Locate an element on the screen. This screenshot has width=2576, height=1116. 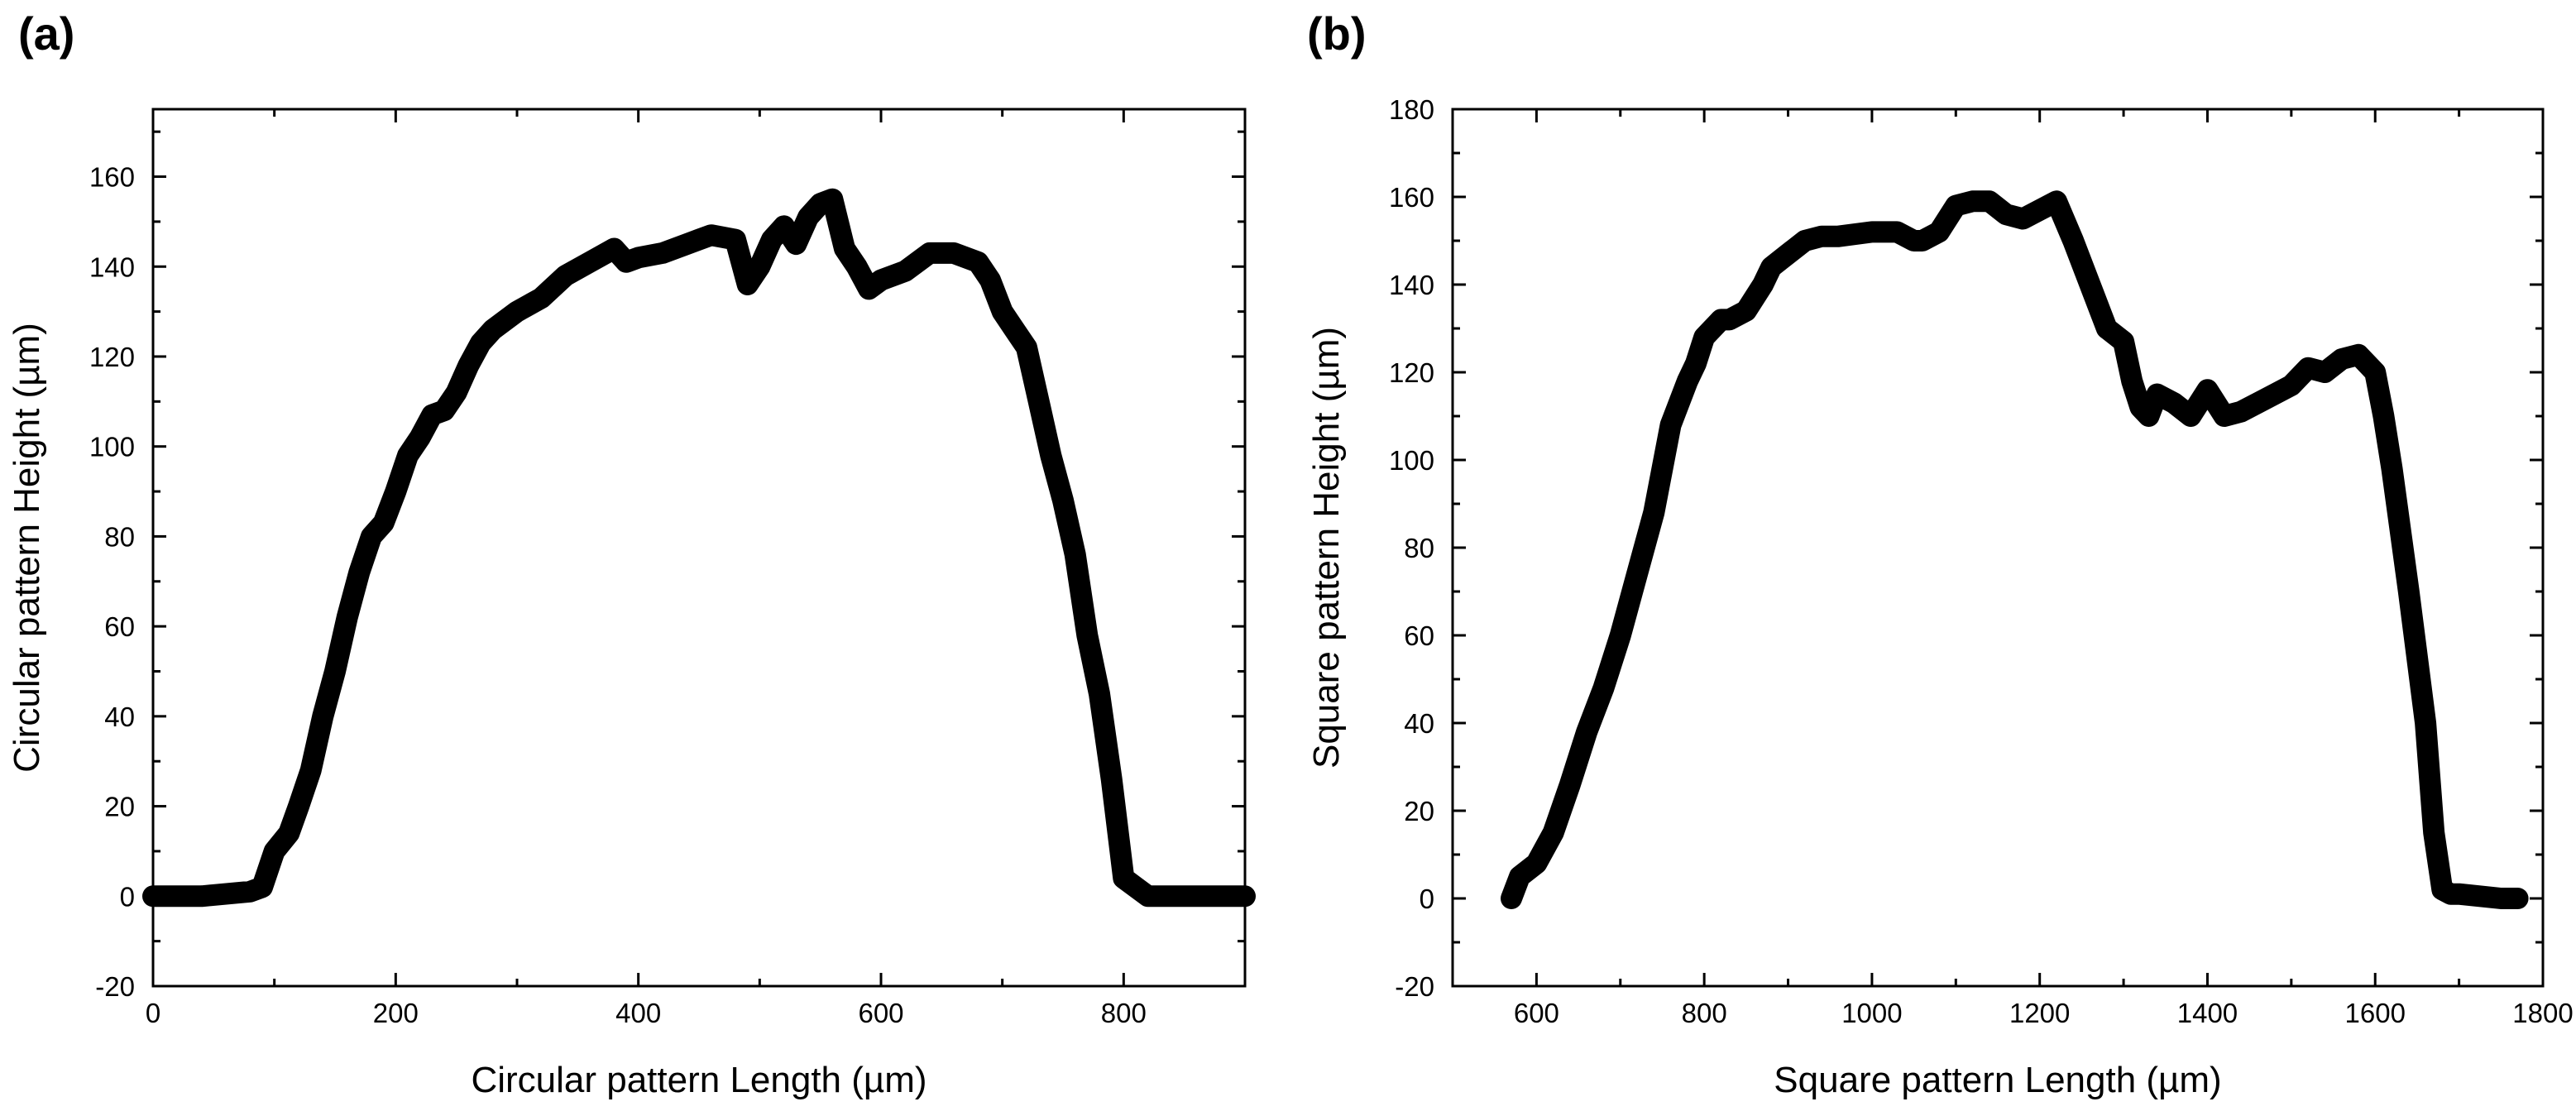
y-axis-title-a: Circular pattern Height (µm) is located at coordinates (27, 548).